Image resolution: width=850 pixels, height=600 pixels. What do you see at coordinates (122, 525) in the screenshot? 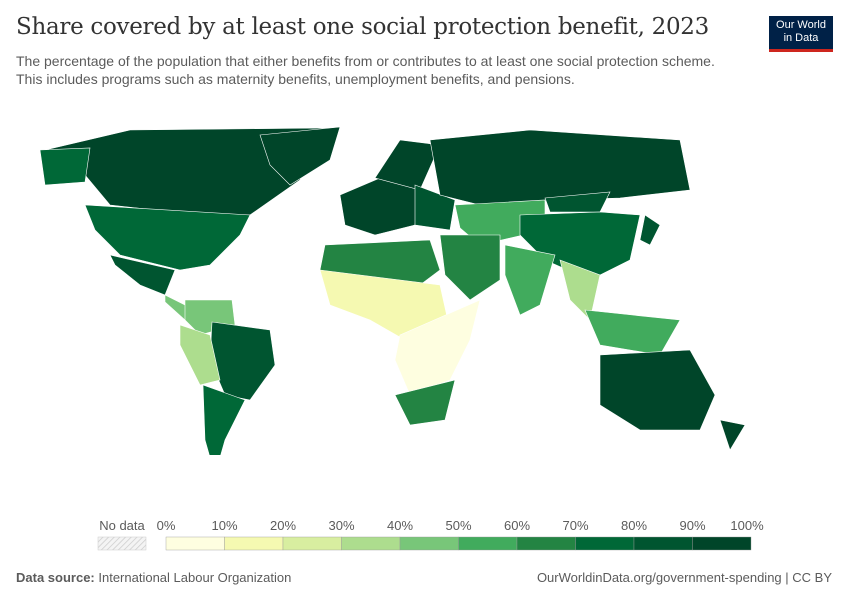
I see `no-data-label: No data` at bounding box center [122, 525].